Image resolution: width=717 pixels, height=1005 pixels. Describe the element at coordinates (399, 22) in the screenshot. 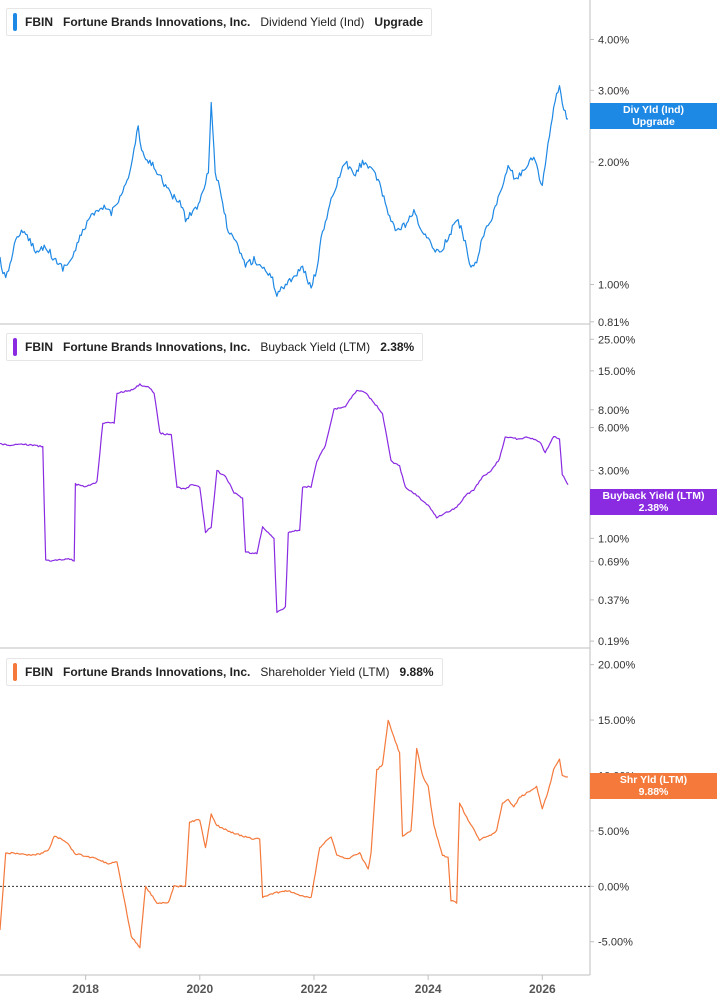

I see `legend-value: Upgrade` at that location.